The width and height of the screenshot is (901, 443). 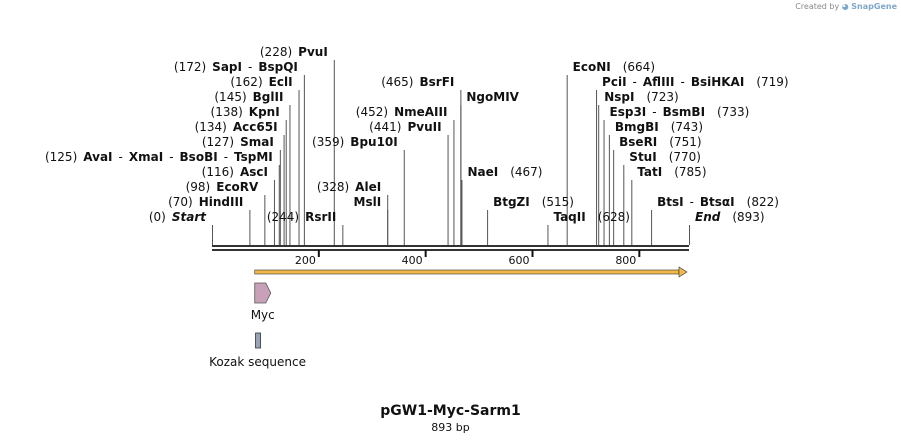 I want to click on site-label: BseRI (751), so click(x=660, y=142).